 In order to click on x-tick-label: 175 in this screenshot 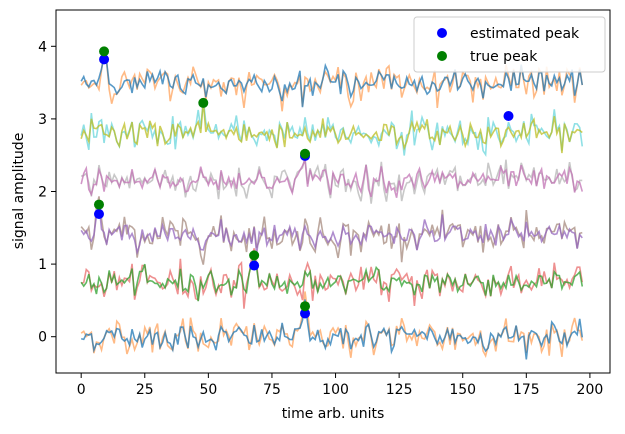, I will do `click(526, 390)`.